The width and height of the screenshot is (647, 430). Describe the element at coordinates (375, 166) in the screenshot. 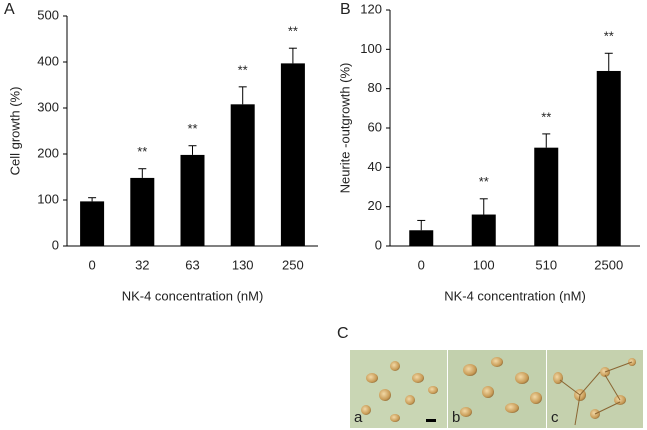

I see `y-tick-label: 40` at that location.